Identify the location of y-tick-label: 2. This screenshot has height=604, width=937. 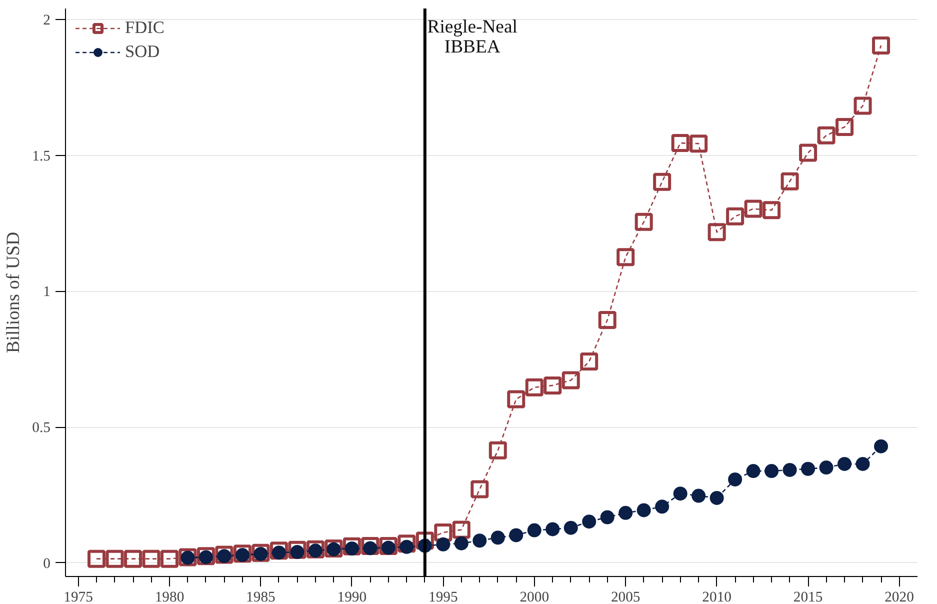
(46, 20).